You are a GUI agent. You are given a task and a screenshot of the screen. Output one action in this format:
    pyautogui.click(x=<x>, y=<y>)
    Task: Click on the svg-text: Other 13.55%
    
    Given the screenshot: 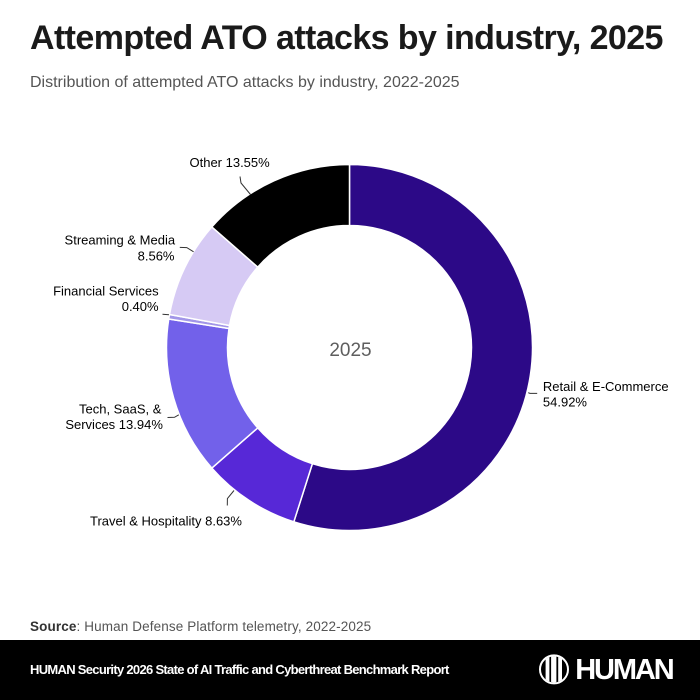 What is the action you would take?
    pyautogui.click(x=229, y=162)
    